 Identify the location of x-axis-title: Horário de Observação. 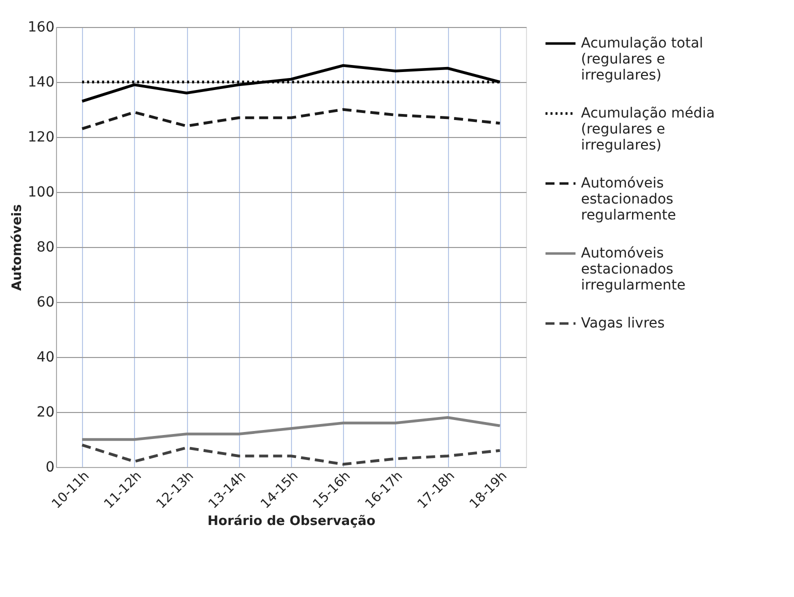
(292, 522).